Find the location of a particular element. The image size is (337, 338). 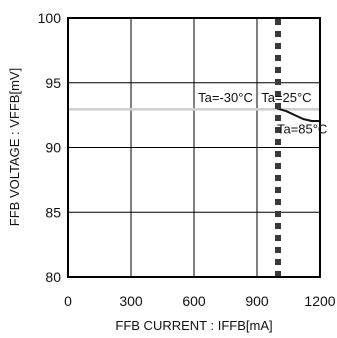

x-tick-label: 300 is located at coordinates (131, 301).